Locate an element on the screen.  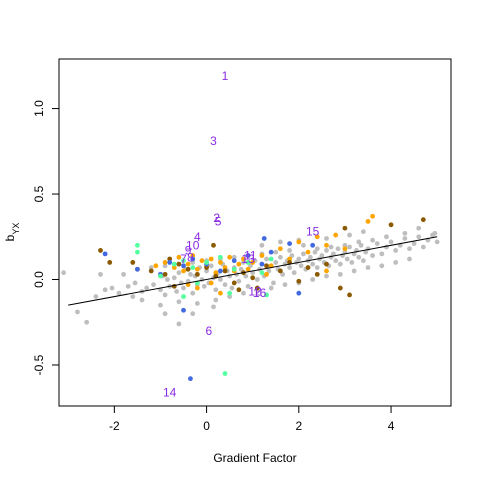
point-label-1: 1 is located at coordinates (225, 76).